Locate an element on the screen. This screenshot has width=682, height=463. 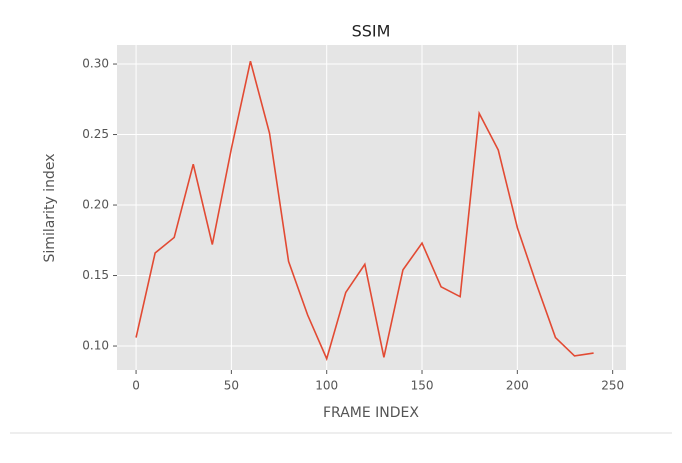
y-tick-label: 0.15 is located at coordinates (95, 275).